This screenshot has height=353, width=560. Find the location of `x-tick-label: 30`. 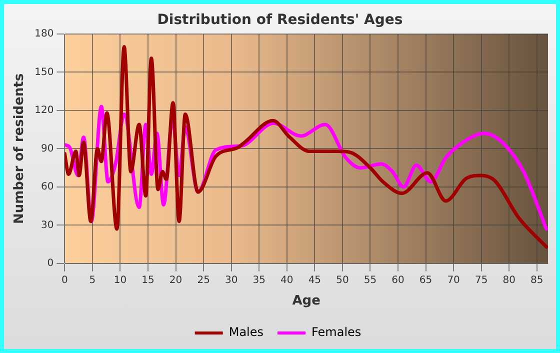

x-tick-label: 30 is located at coordinates (231, 280).